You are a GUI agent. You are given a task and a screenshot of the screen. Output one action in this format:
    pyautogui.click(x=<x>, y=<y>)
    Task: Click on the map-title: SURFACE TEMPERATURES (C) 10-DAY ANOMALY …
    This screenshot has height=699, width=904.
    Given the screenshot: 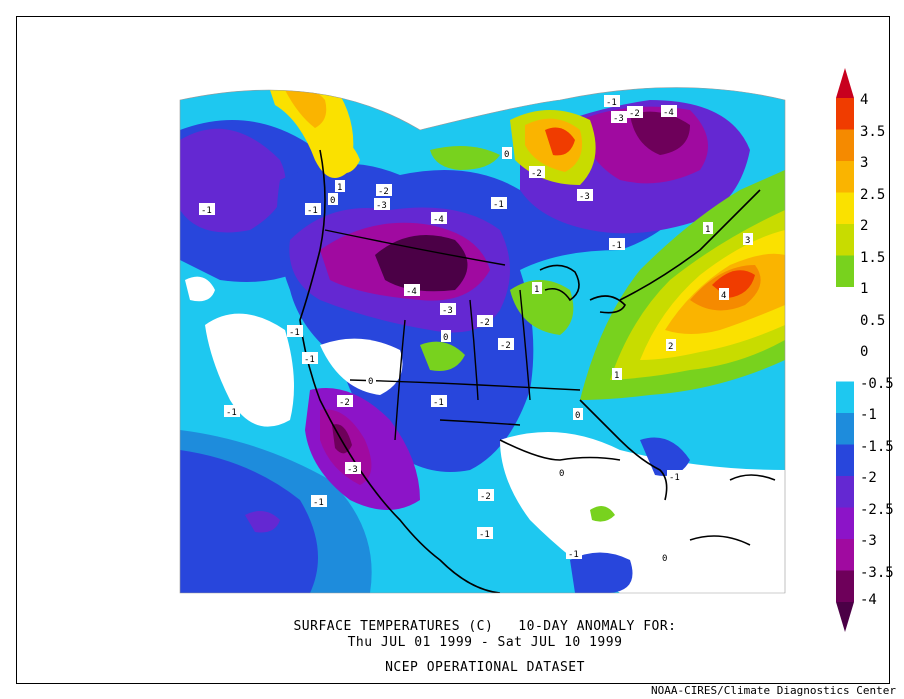 What is the action you would take?
    pyautogui.click(x=485, y=626)
    